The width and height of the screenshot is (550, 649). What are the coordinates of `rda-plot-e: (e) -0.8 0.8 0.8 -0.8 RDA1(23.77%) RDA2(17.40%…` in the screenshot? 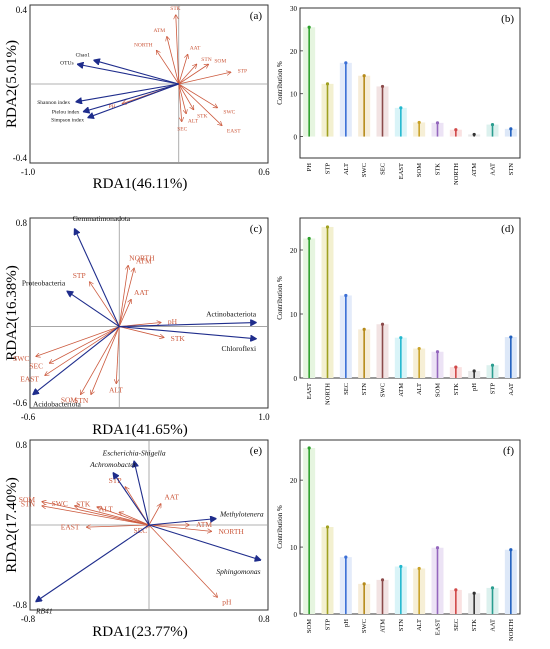 It's located at (137, 539).